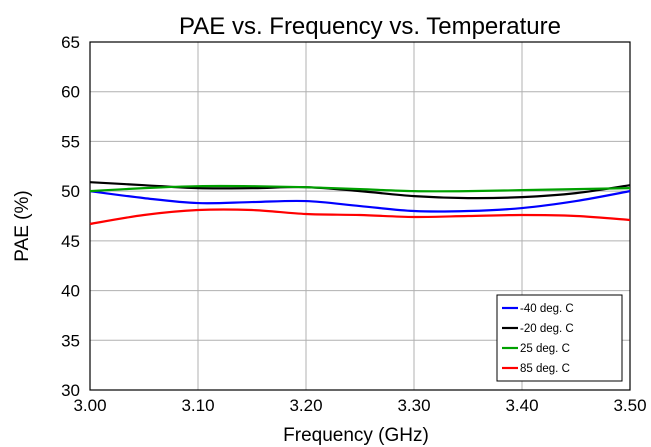 The width and height of the screenshot is (651, 447). I want to click on x-tick-label: 3.00, so click(89, 405).